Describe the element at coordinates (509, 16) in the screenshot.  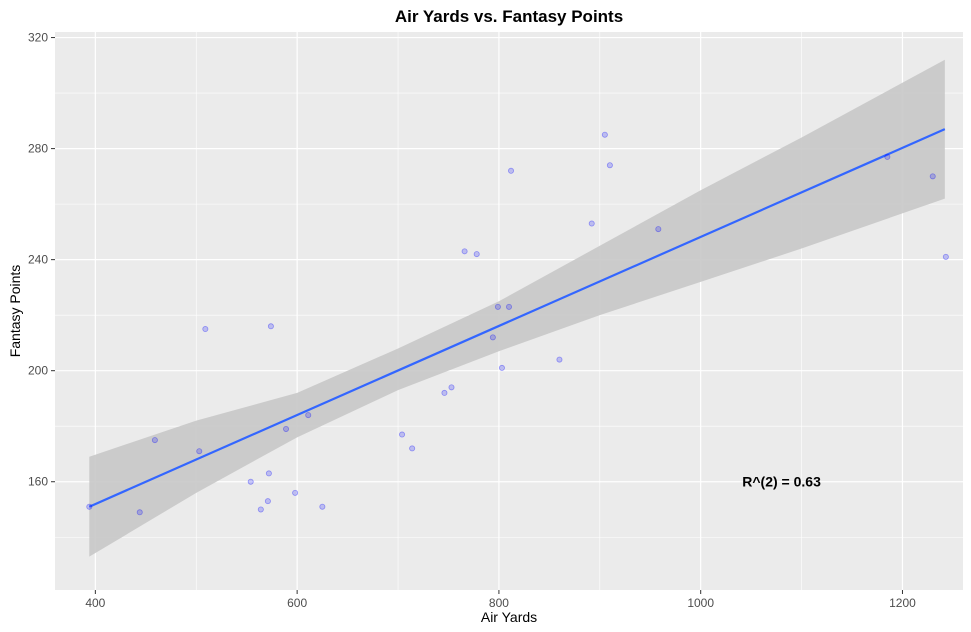
I see `chart-title: Air Yards vs. Fantasy Points` at that location.